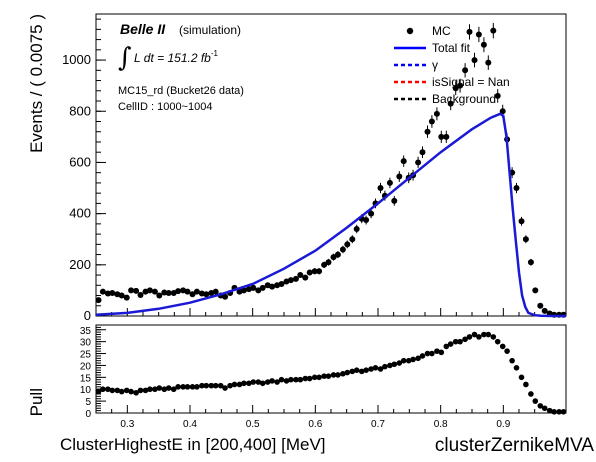  What do you see at coordinates (435, 65) in the screenshot?
I see `legend-label: γ` at bounding box center [435, 65].